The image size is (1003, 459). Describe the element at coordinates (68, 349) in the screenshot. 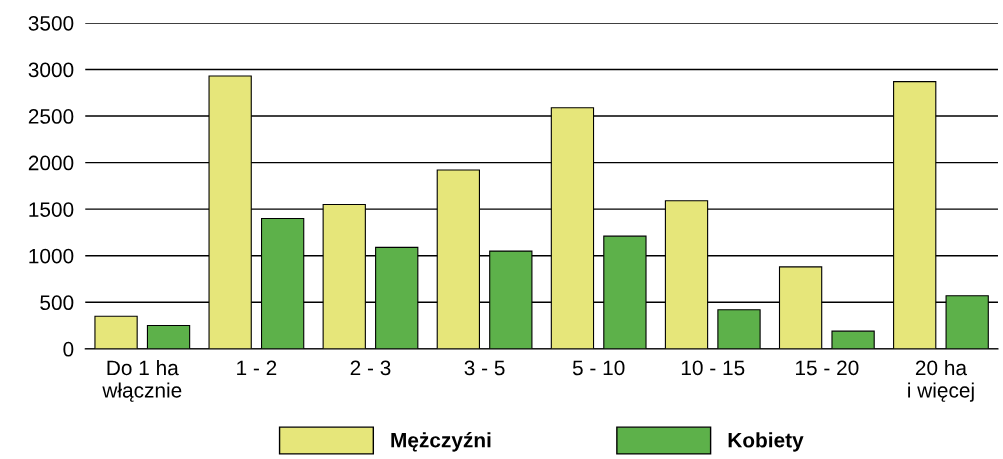

I see `y-tick-label: 0` at that location.